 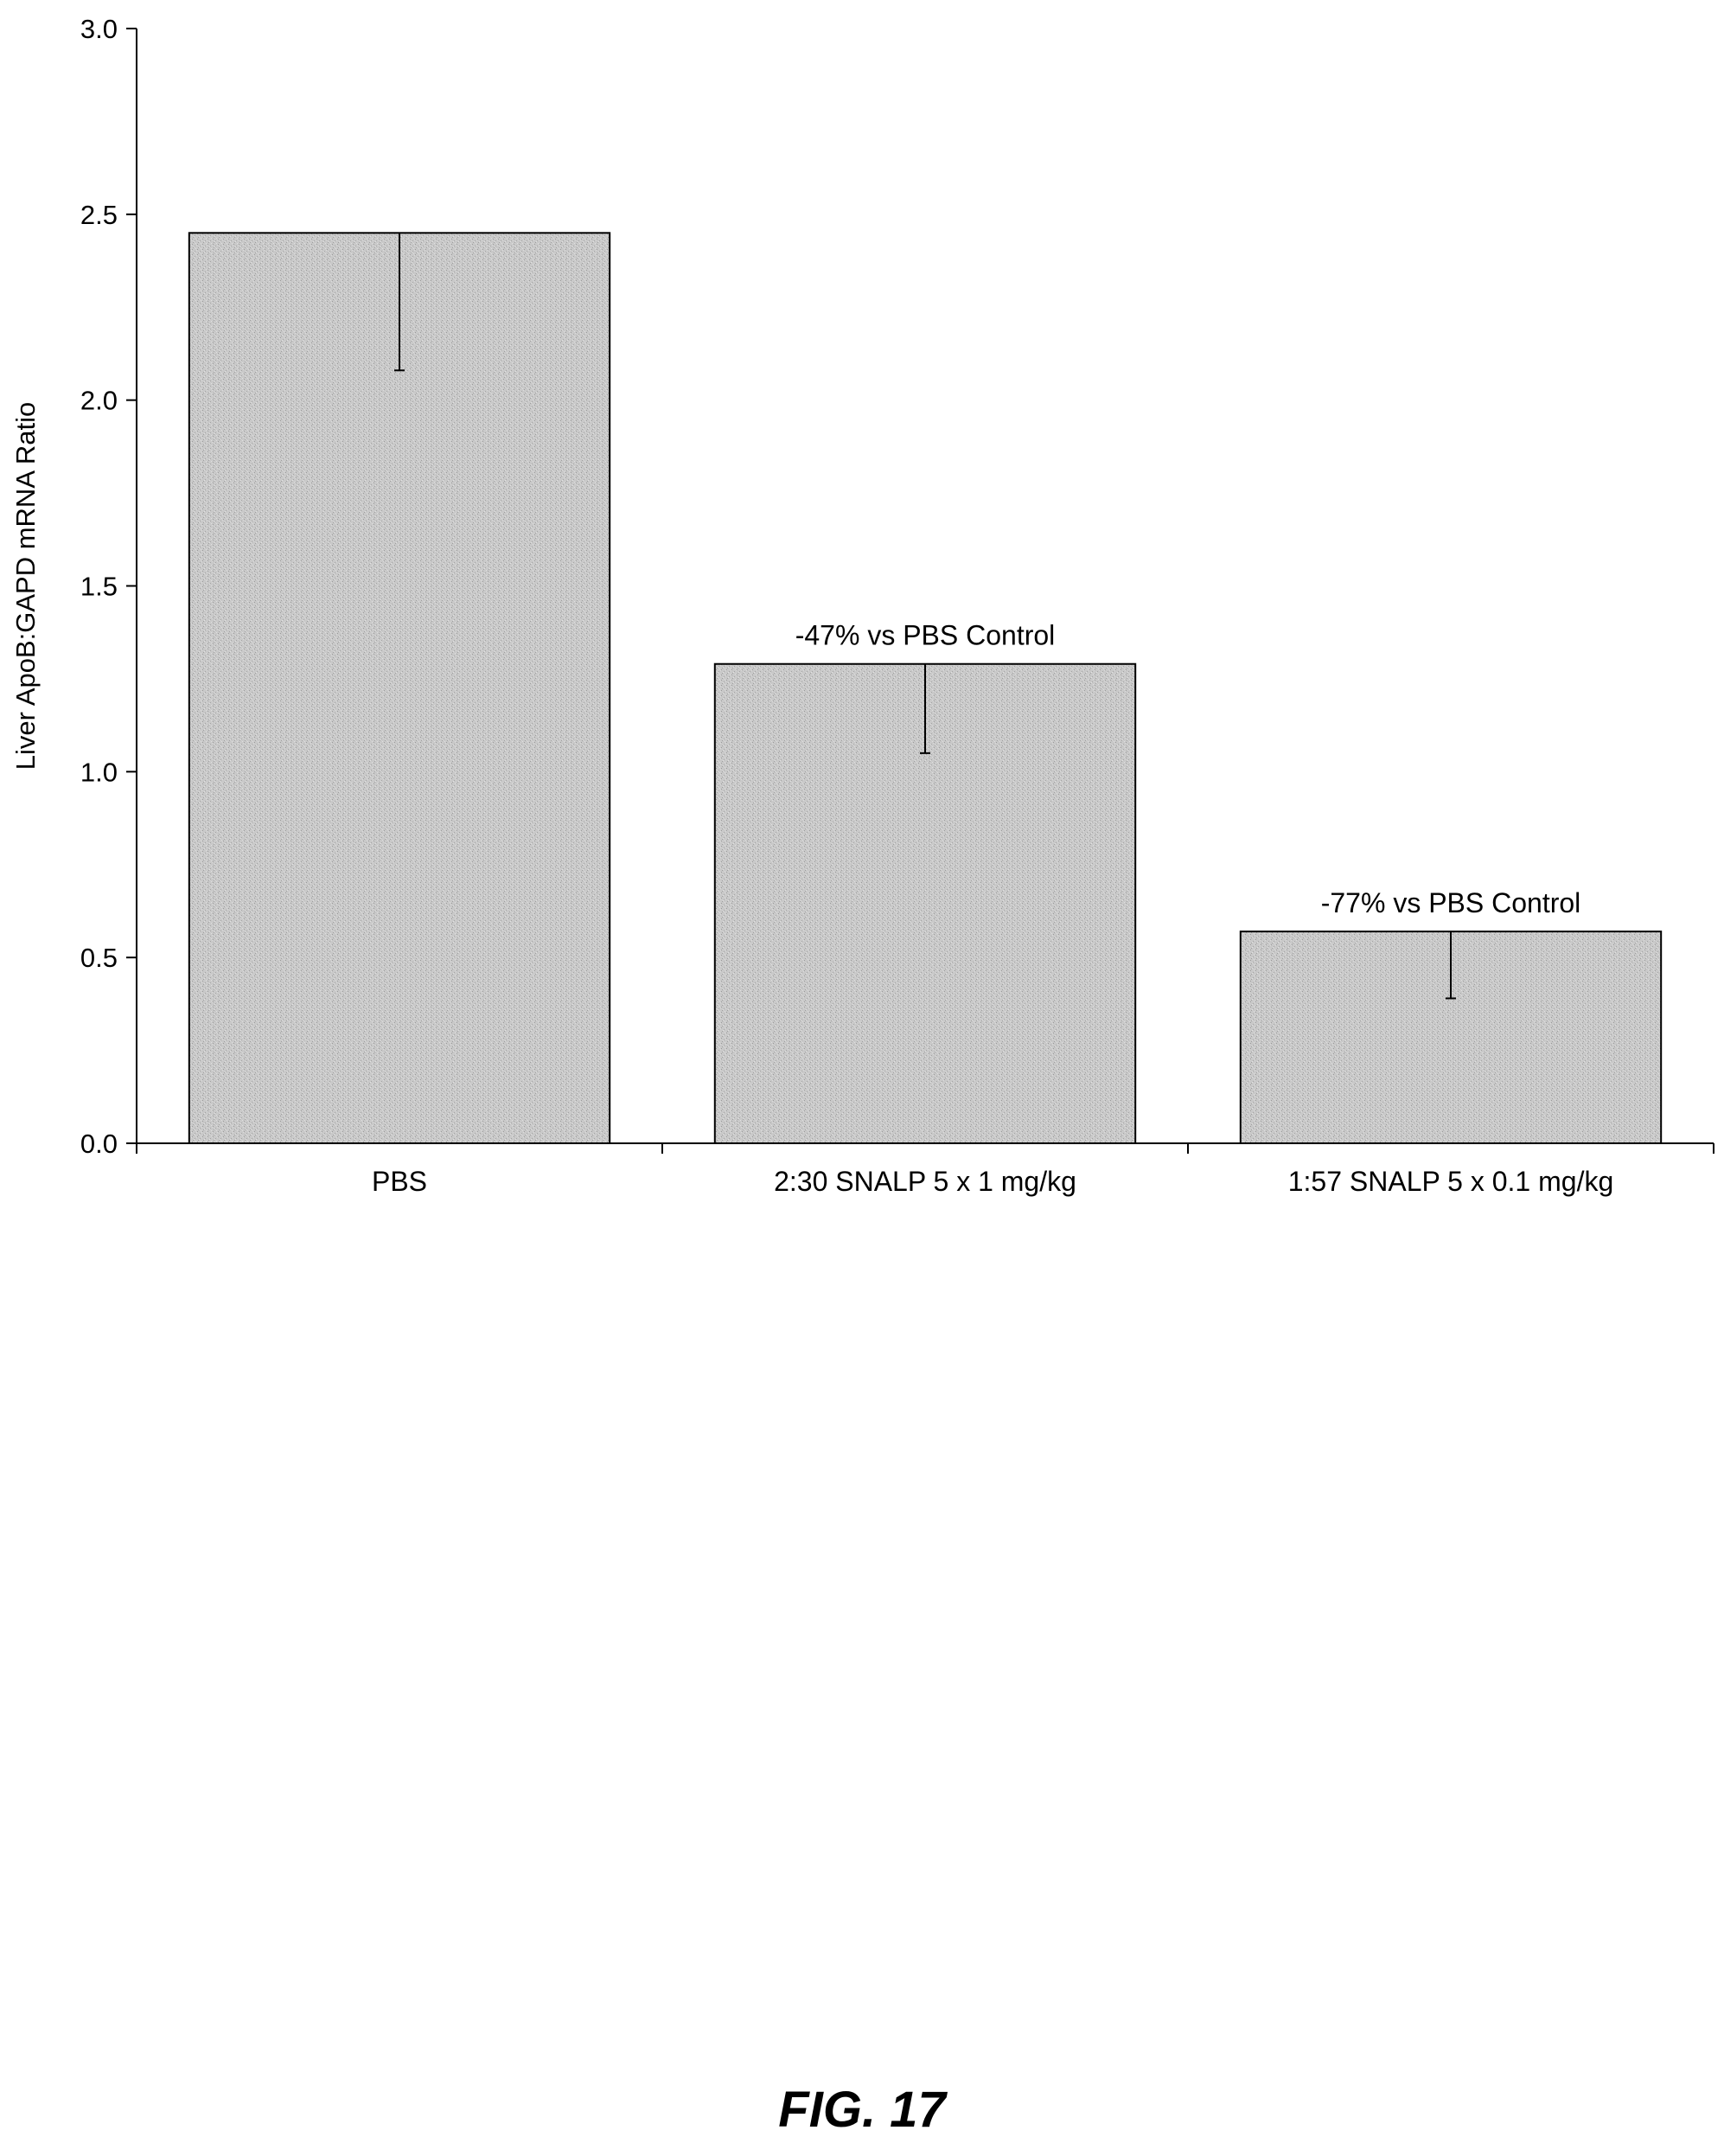 What do you see at coordinates (399, 688) in the screenshot?
I see `bar` at bounding box center [399, 688].